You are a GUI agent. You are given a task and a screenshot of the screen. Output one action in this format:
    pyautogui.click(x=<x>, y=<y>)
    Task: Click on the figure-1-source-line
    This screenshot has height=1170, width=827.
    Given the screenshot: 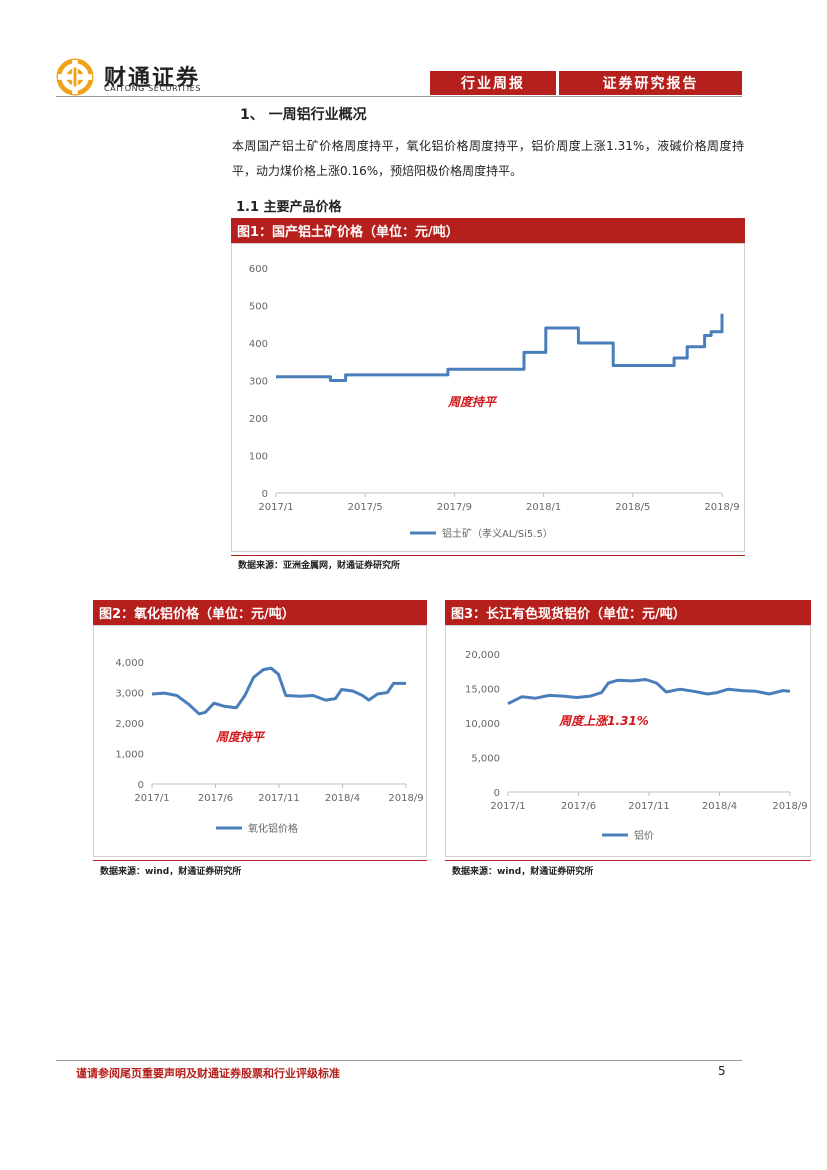 What is the action you would take?
    pyautogui.click(x=488, y=555)
    